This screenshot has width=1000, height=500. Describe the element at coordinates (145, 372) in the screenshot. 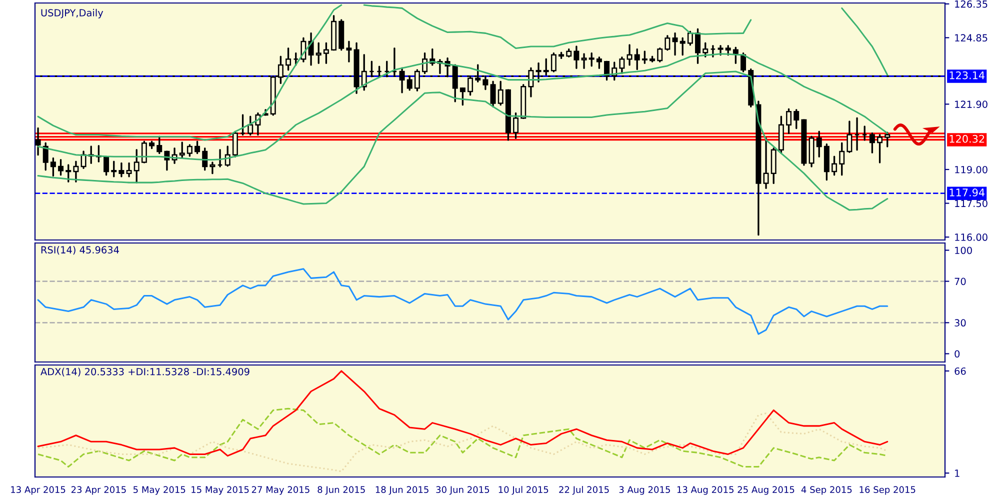

I see `chart-title: ADX(14) 20.5333 +DI:11.5328 -DI:15.4909` at that location.